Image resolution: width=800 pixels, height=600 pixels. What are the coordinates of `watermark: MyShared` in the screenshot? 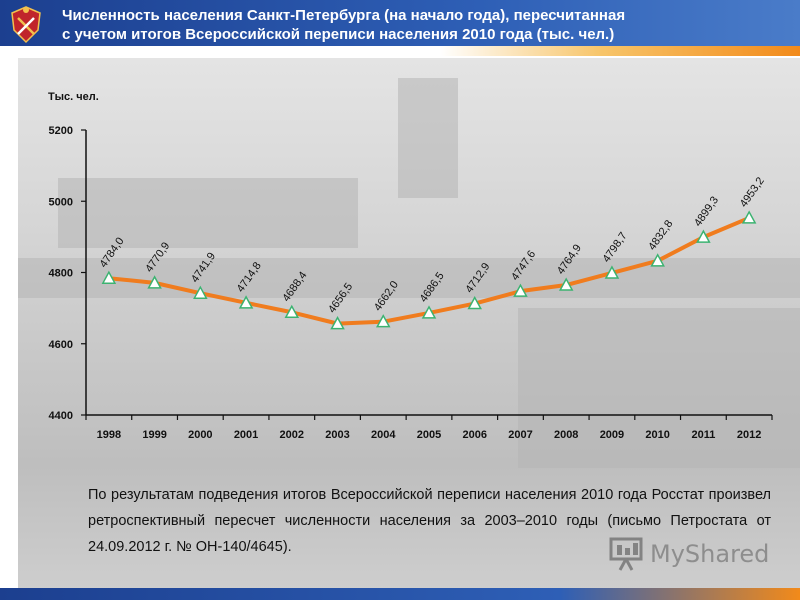 It's located at (693, 556).